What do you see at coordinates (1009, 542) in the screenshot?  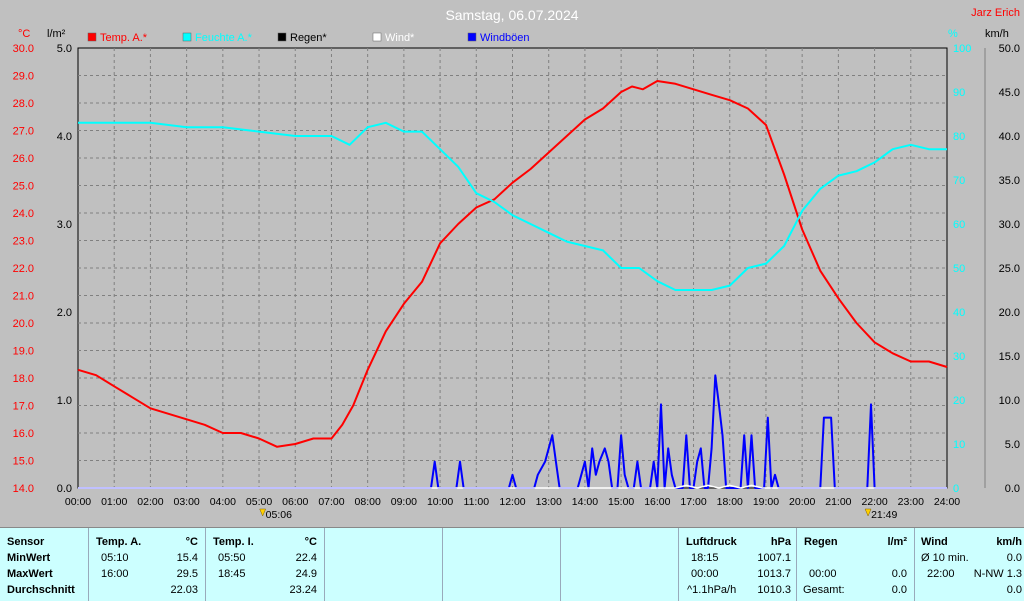 I see `wind-unit: km/h` at bounding box center [1009, 542].